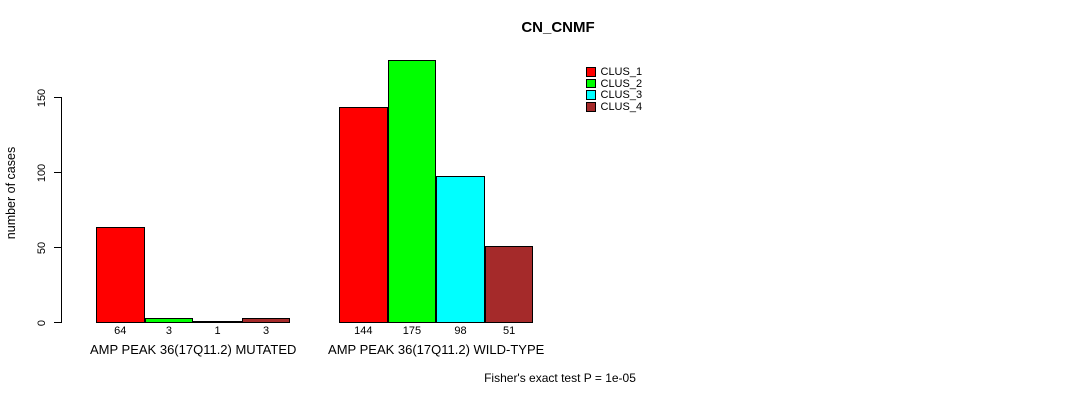 This screenshot has height=400, width=1090. I want to click on legend-item-clus_1: CLUS_1, so click(614, 72).